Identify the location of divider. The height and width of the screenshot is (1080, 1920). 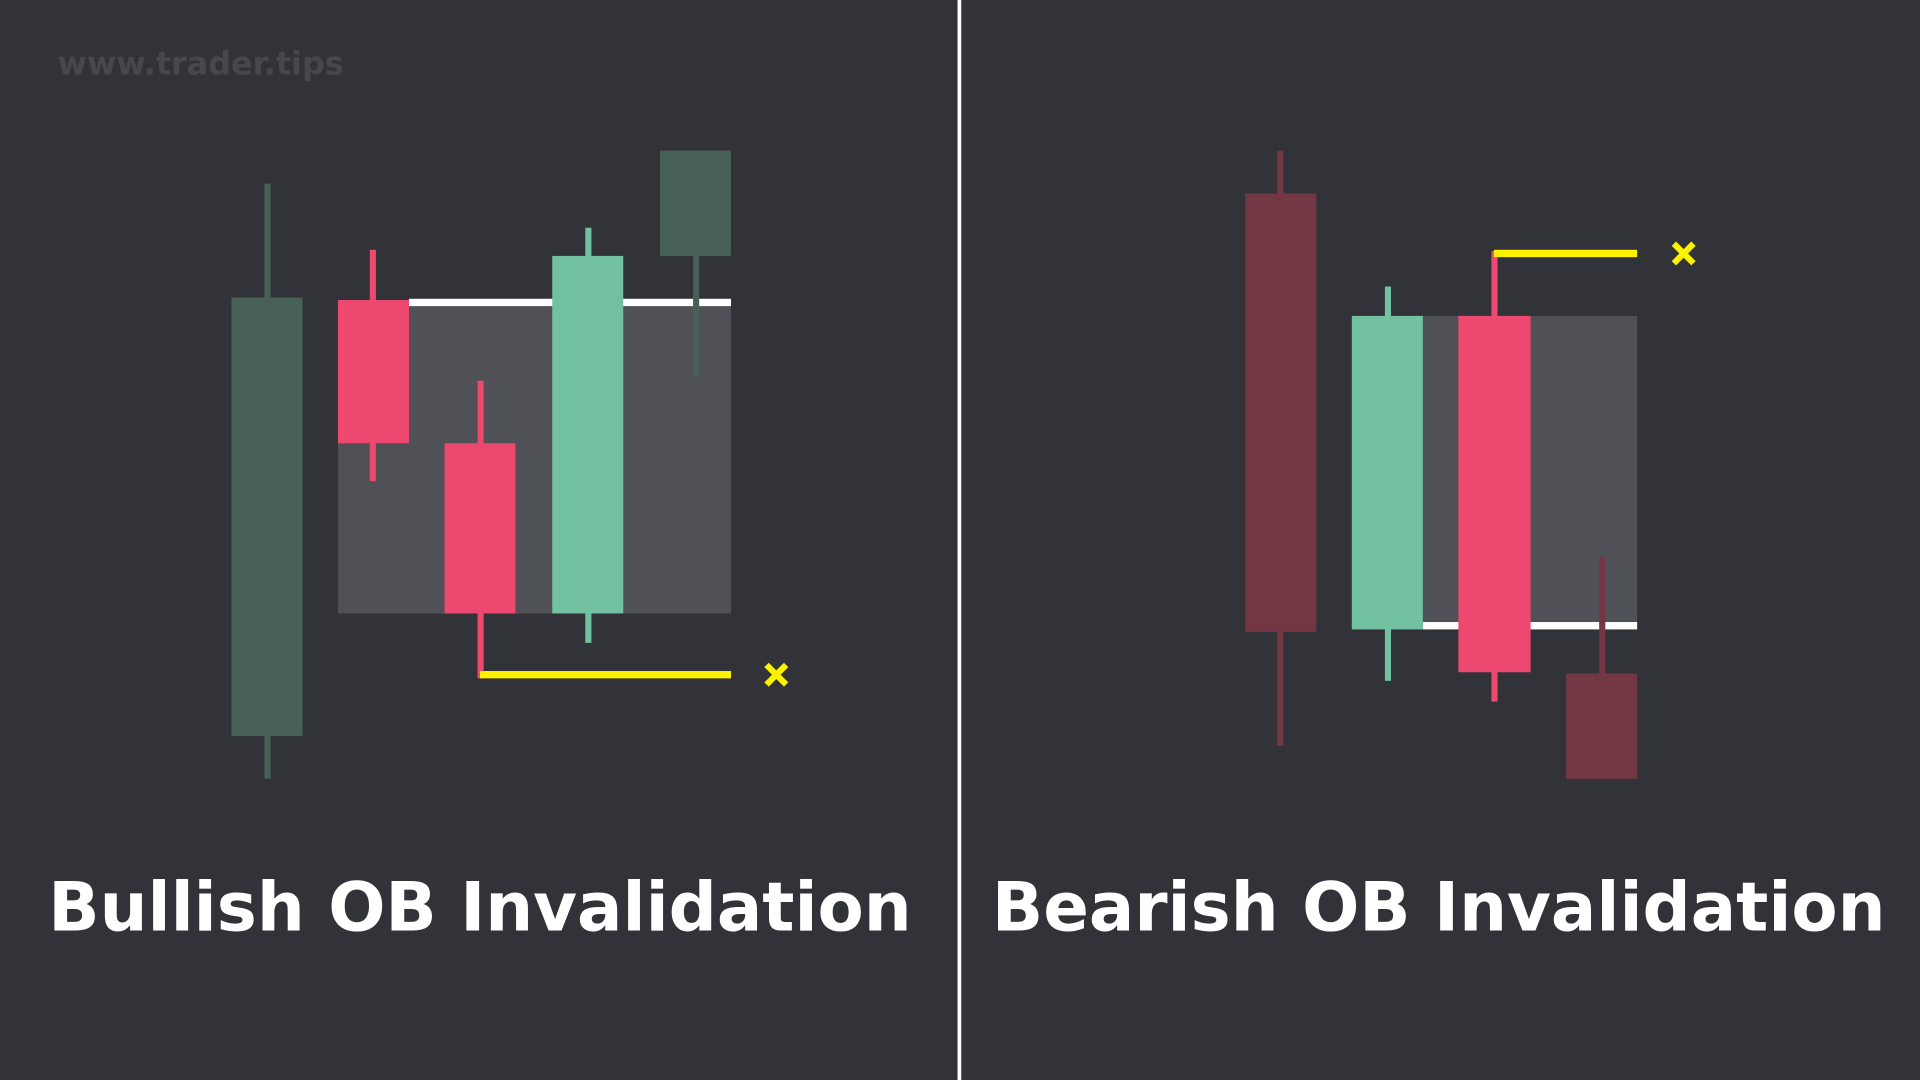
(959, 540).